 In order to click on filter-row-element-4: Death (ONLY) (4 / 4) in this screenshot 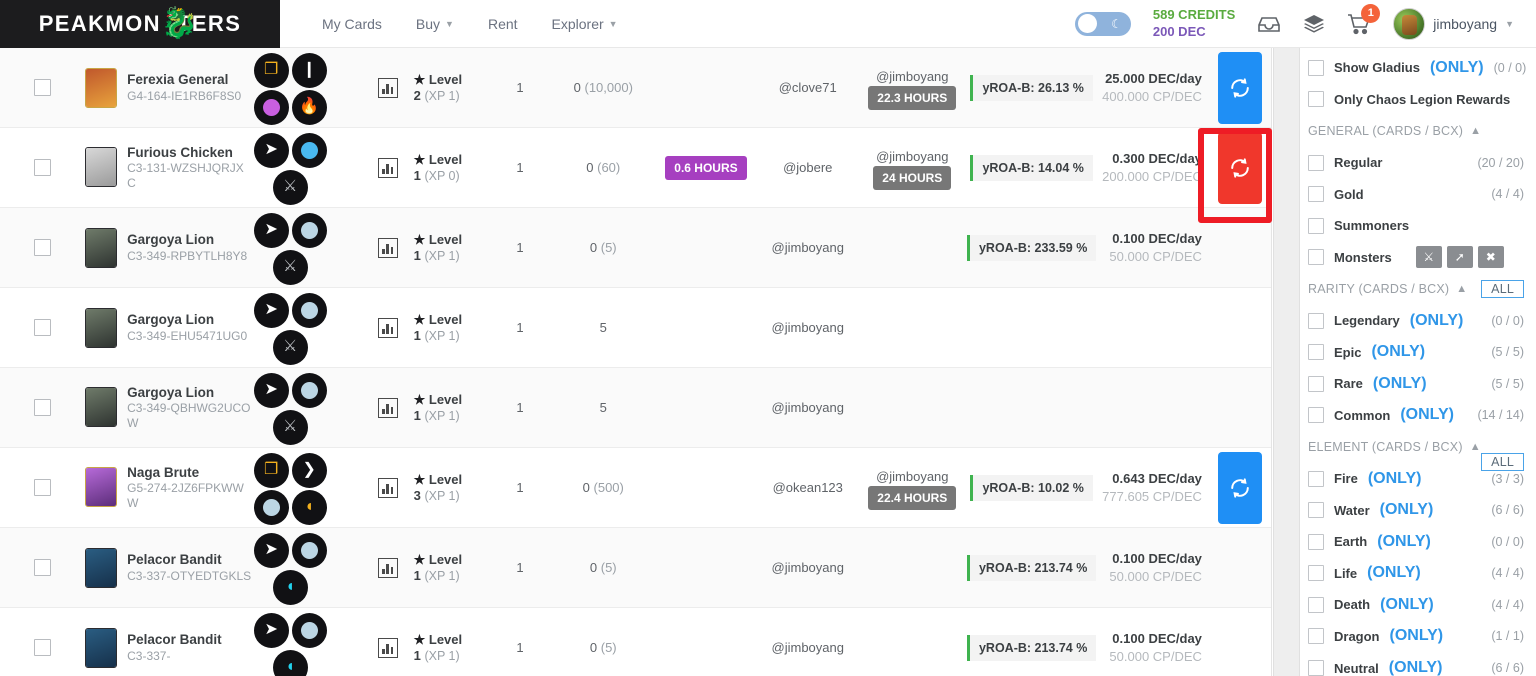, I will do `click(1416, 605)`.